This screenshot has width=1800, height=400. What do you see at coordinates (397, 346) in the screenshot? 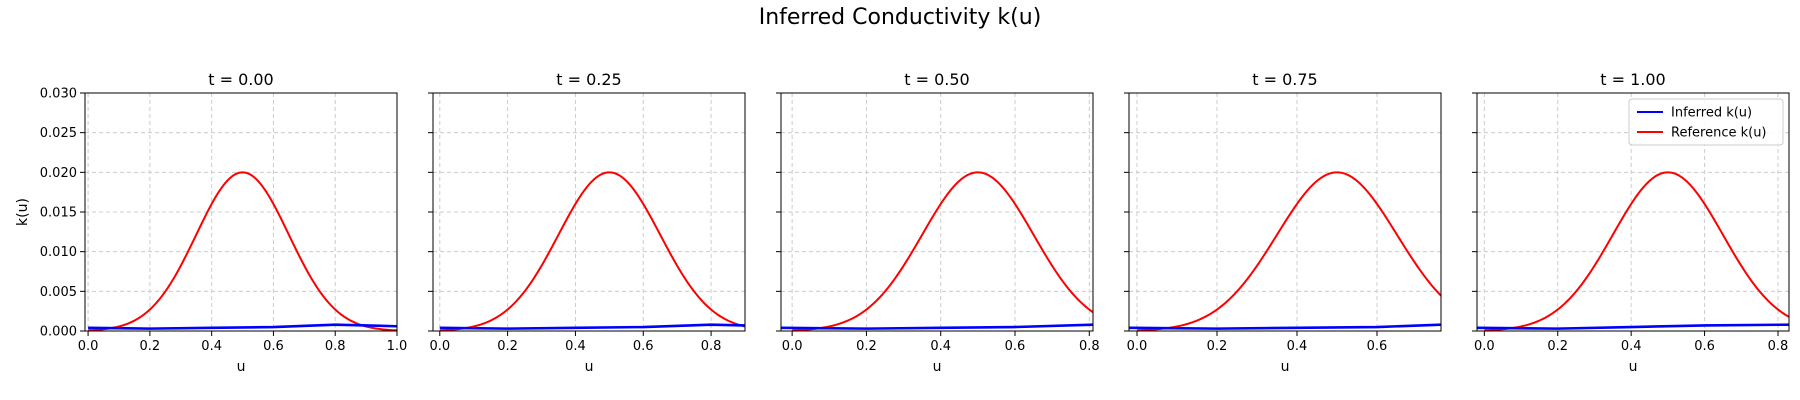
I see `x-tick-label: 1.0` at bounding box center [397, 346].